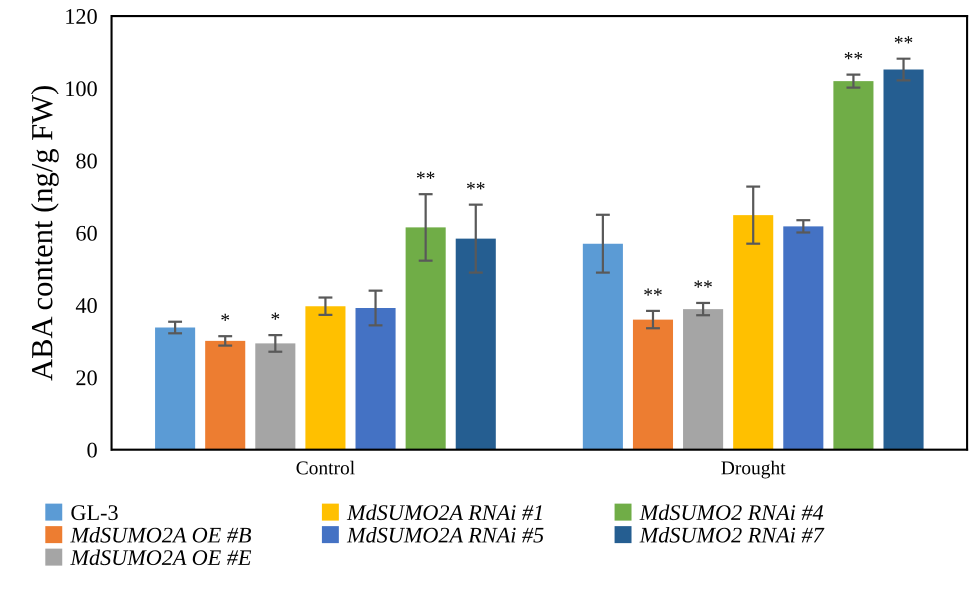 The height and width of the screenshot is (594, 970). I want to click on y-axis-title: ABA content (ng/g FW), so click(44, 233).